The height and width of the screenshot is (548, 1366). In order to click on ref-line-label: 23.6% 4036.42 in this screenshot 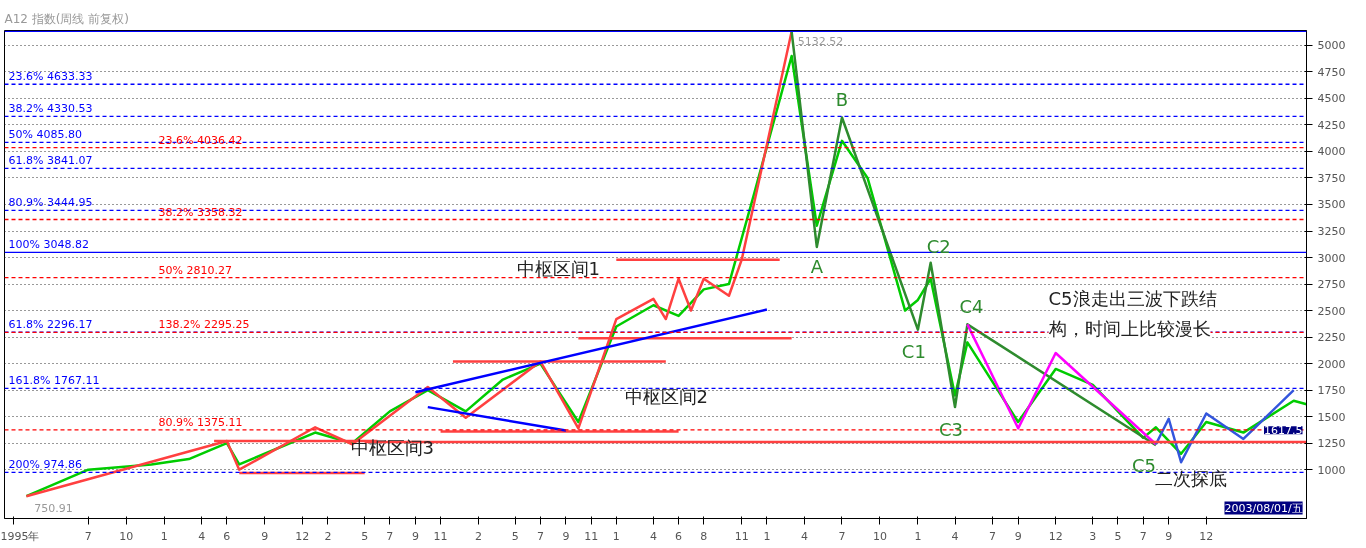, I will do `click(200, 140)`.